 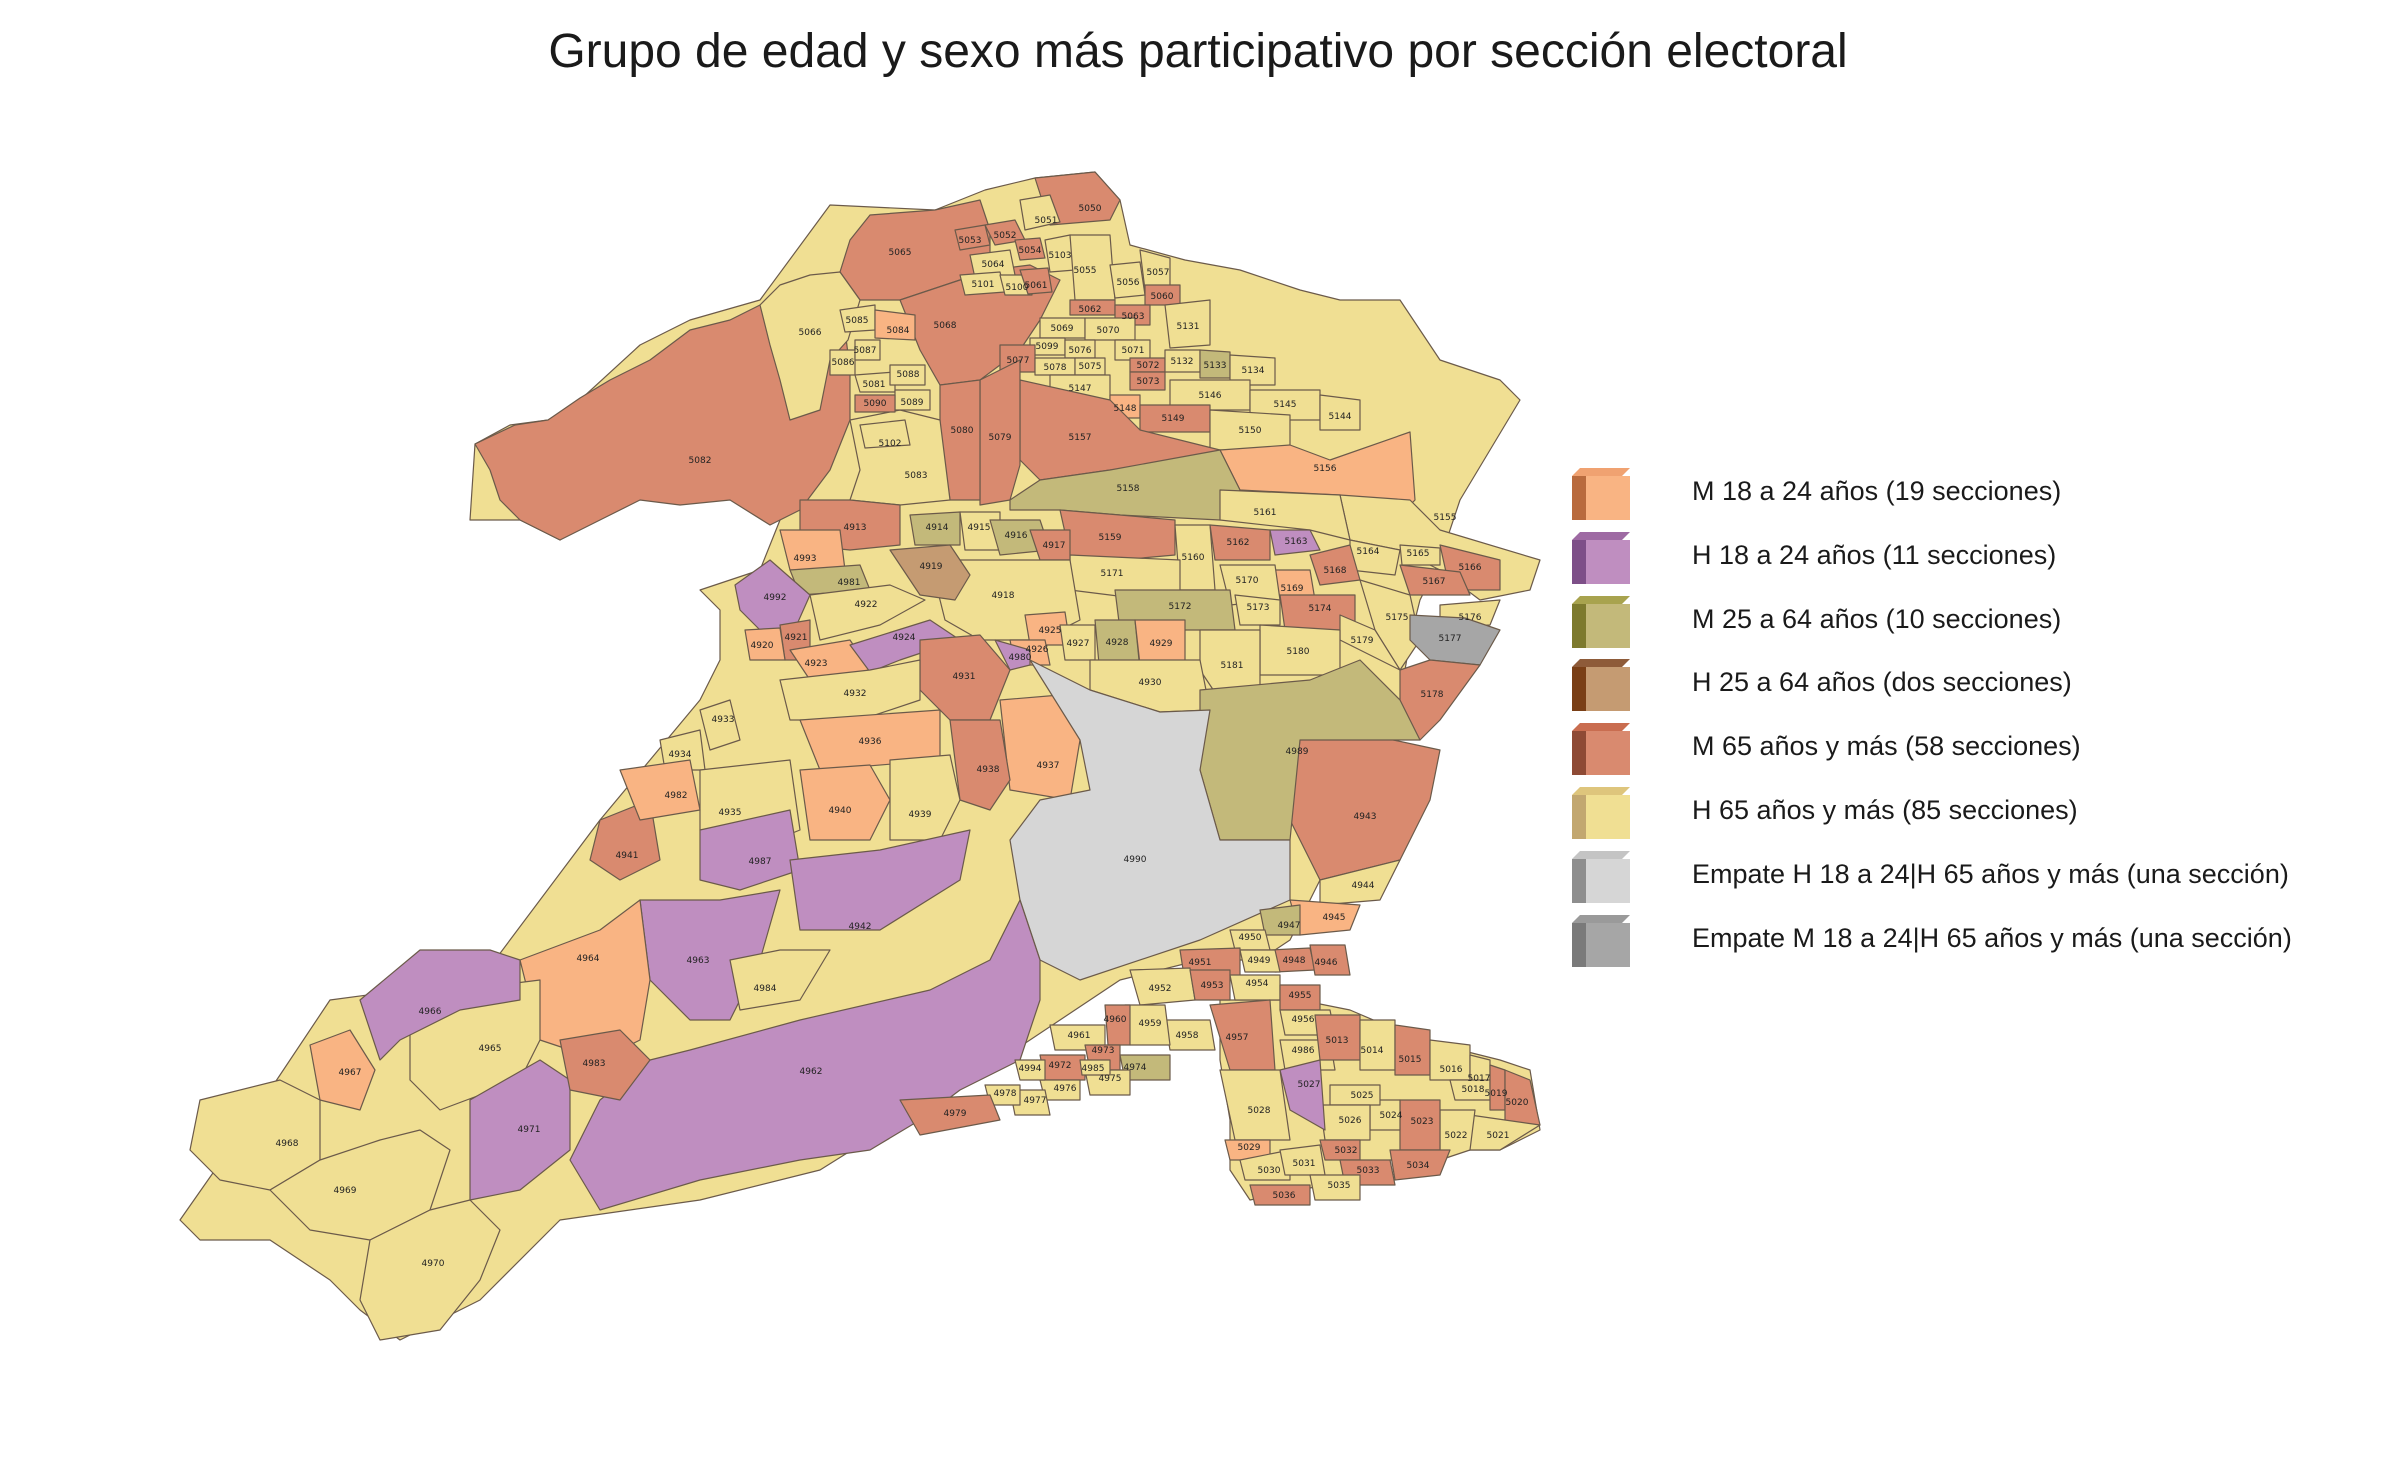 What do you see at coordinates (1135, 1068) in the screenshot?
I see `section-label-4974: 4974` at bounding box center [1135, 1068].